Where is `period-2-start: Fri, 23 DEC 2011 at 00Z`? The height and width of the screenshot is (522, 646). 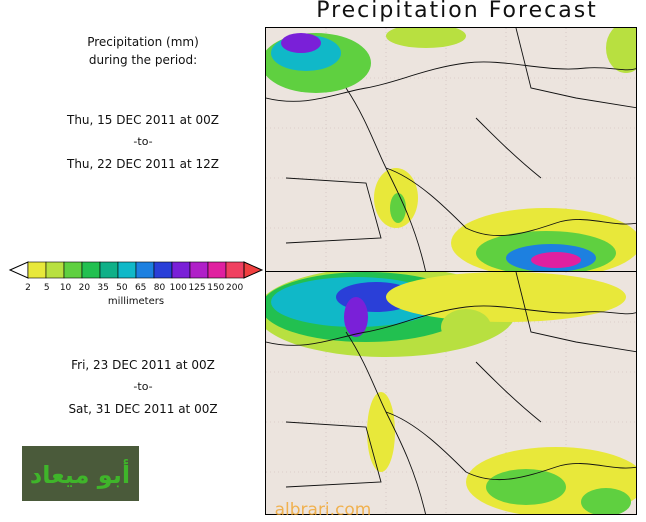 period-2-start: Fri, 23 DEC 2011 at 00Z is located at coordinates (143, 365).